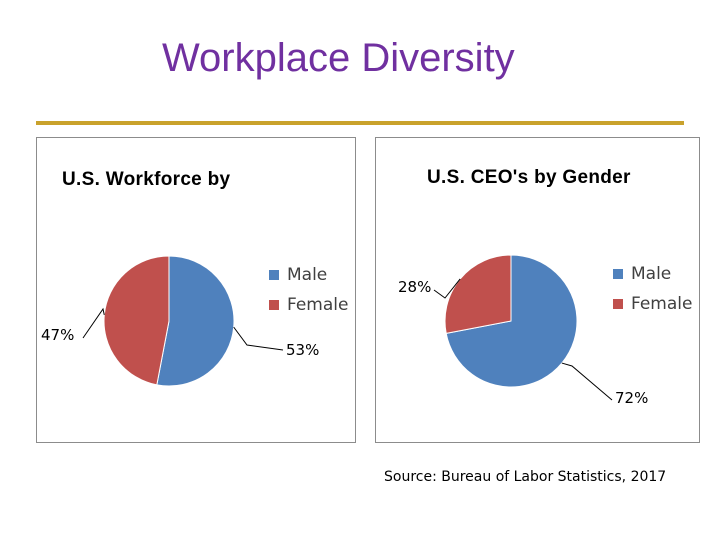 This screenshot has height=540, width=720. Describe the element at coordinates (338, 58) in the screenshot. I see `slide-title: Workplace Diversity` at that location.